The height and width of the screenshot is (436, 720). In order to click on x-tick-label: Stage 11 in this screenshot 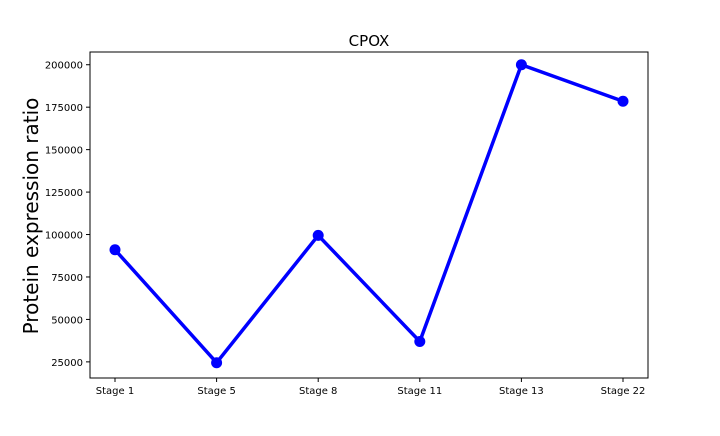, I will do `click(419, 391)`.